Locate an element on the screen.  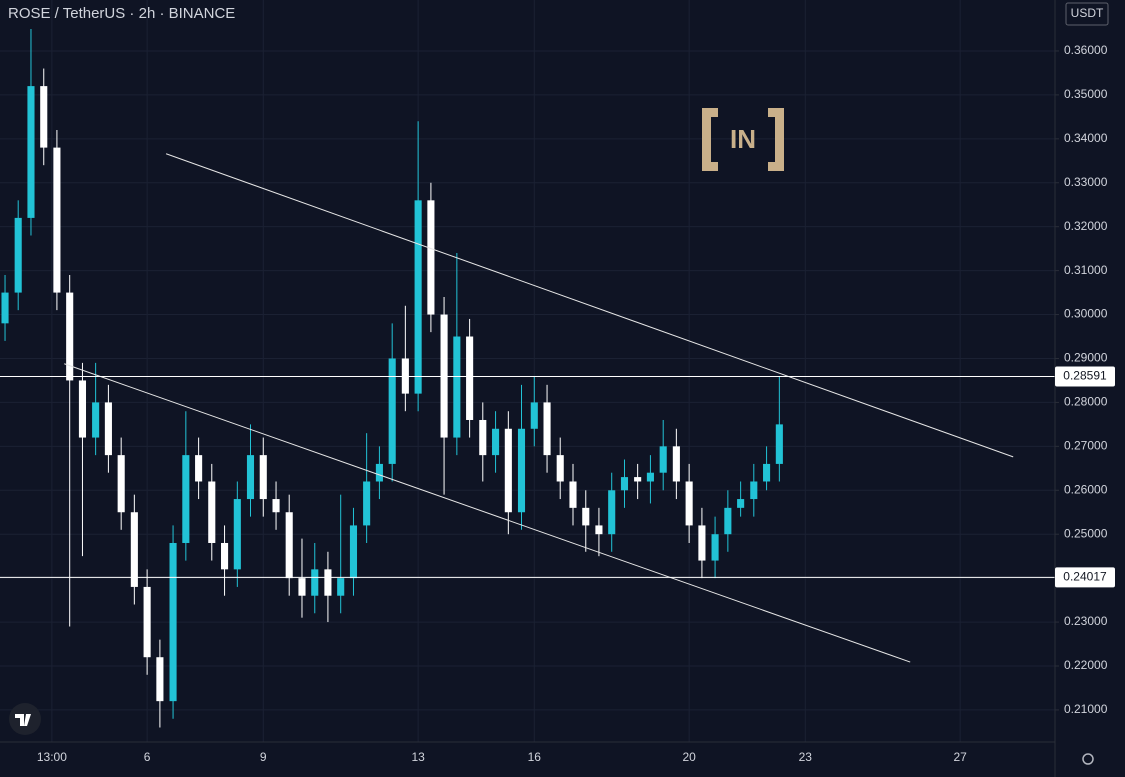
chart-title: ROSE / TetherUS · 2h · BINANCE is located at coordinates (121, 13).